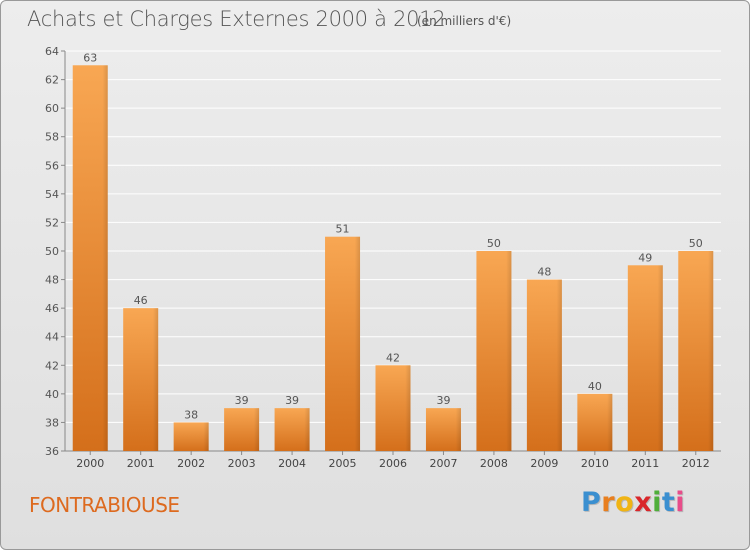 This screenshot has width=750, height=550. What do you see at coordinates (141, 463) in the screenshot?
I see `x-tick-label: 2001` at bounding box center [141, 463].